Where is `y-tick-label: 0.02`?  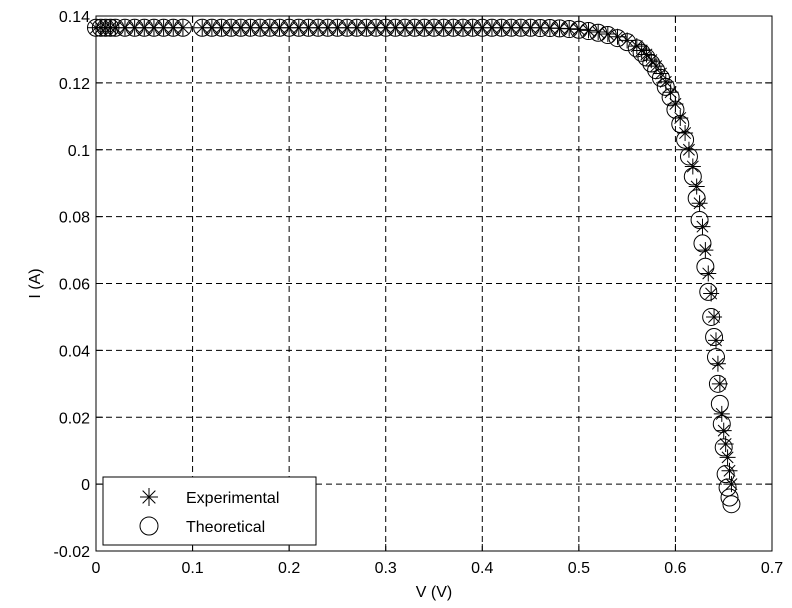 y-tick-label: 0.02 is located at coordinates (74, 418).